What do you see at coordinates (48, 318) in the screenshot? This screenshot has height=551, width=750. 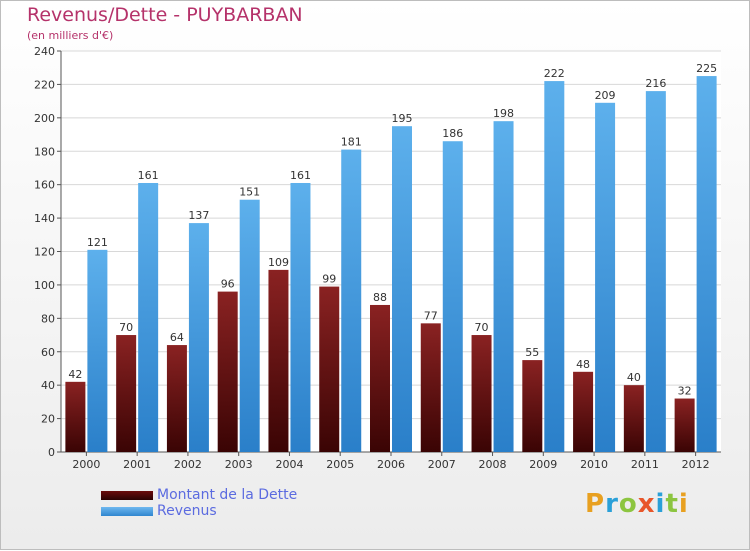 I see `y-tick-label: 80` at bounding box center [48, 318].